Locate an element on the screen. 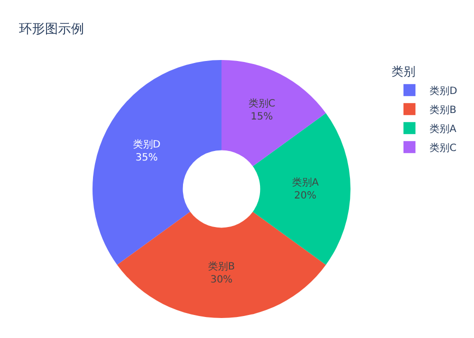  chart-title: 环形图示例 is located at coordinates (51, 29).